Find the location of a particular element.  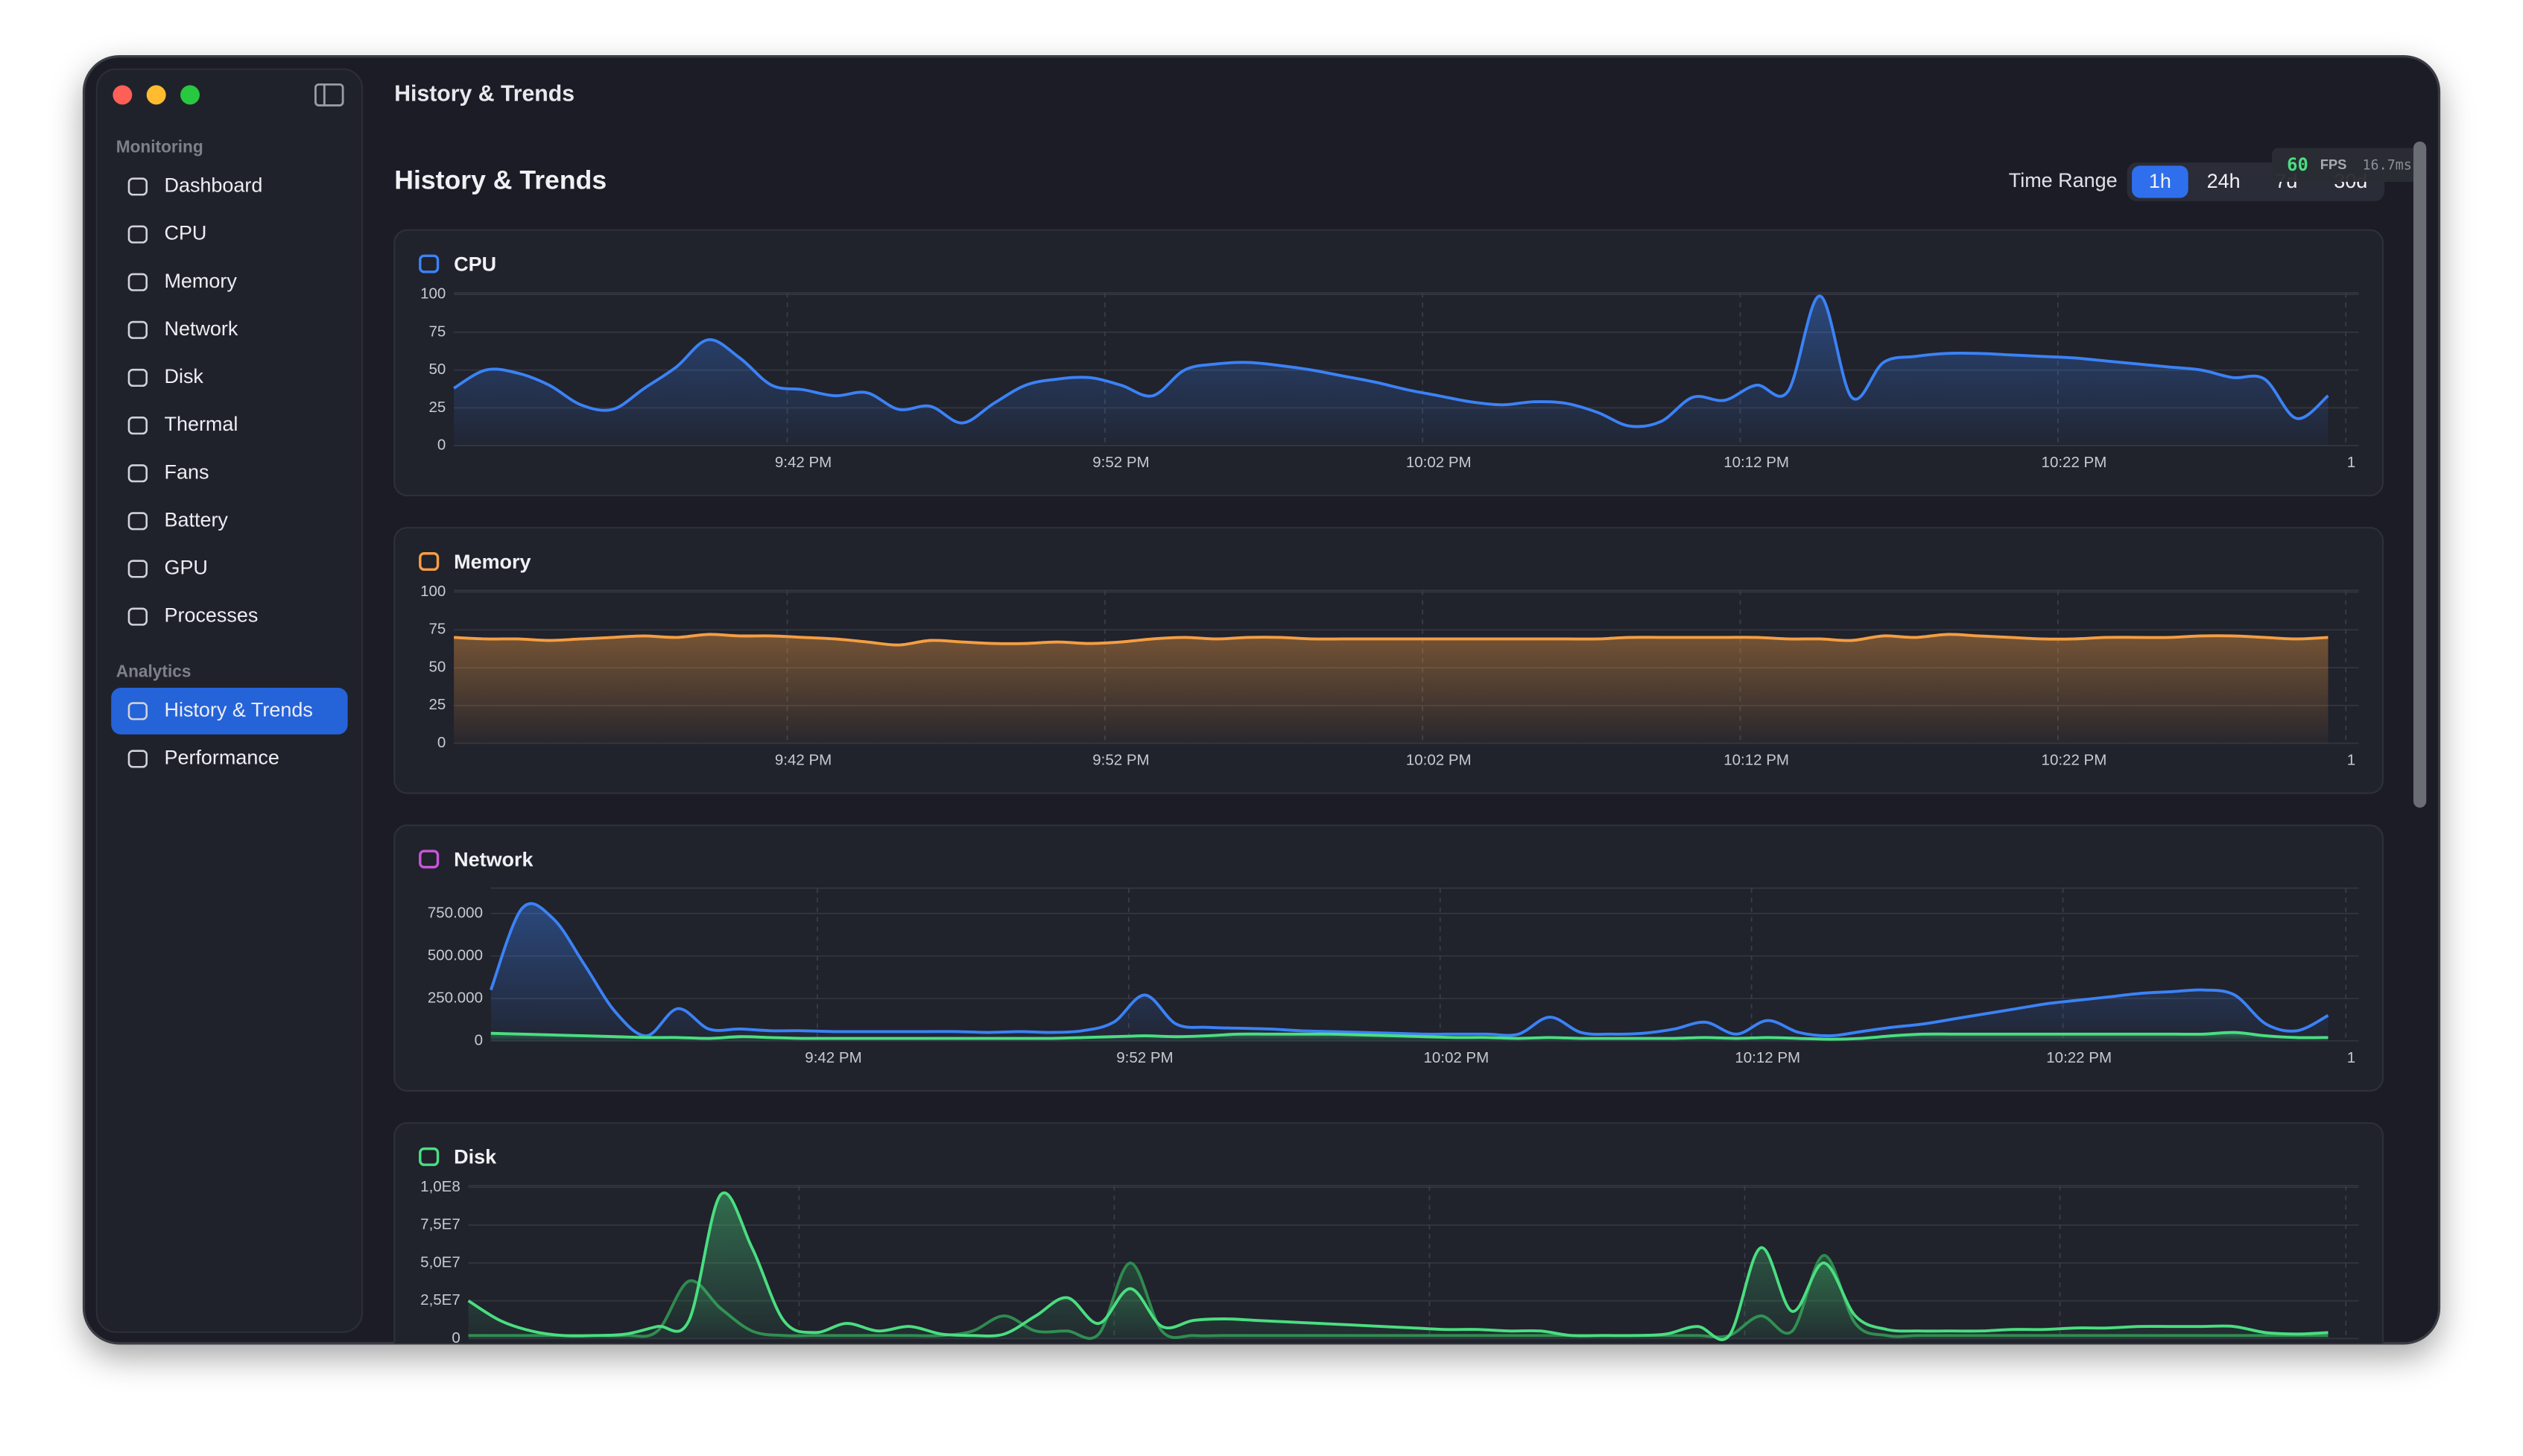

item-label: Performance is located at coordinates (222, 758).